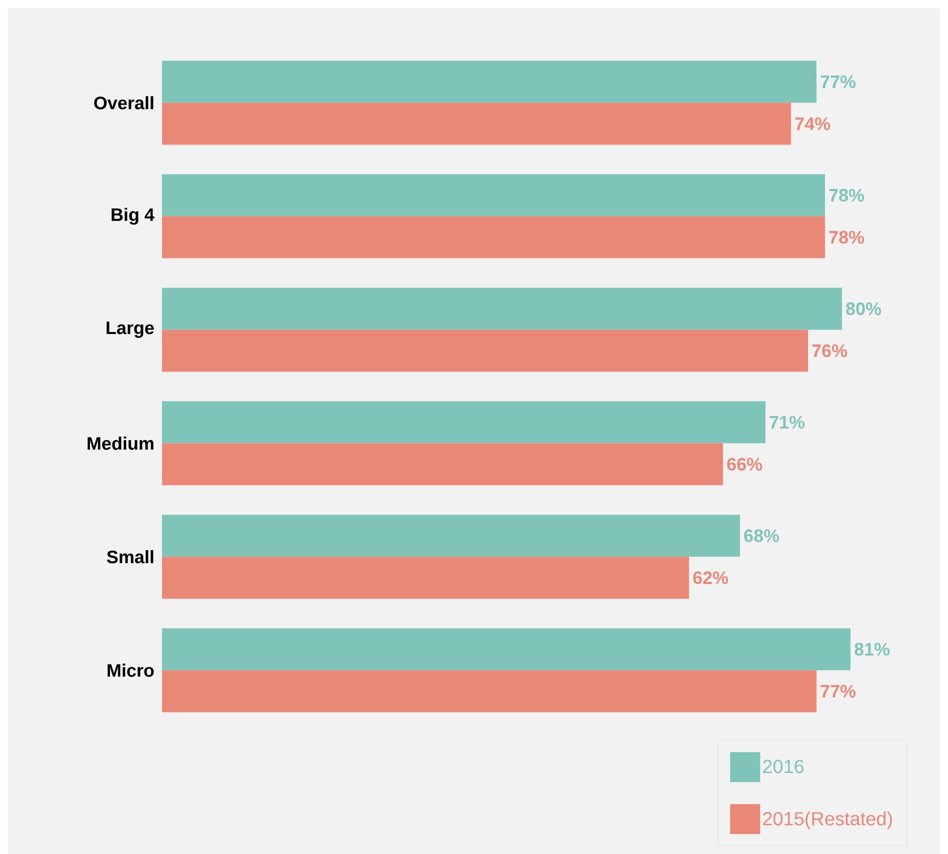 This screenshot has width=948, height=854. Describe the element at coordinates (783, 767) in the screenshot. I see `legend-label: 2016` at that location.